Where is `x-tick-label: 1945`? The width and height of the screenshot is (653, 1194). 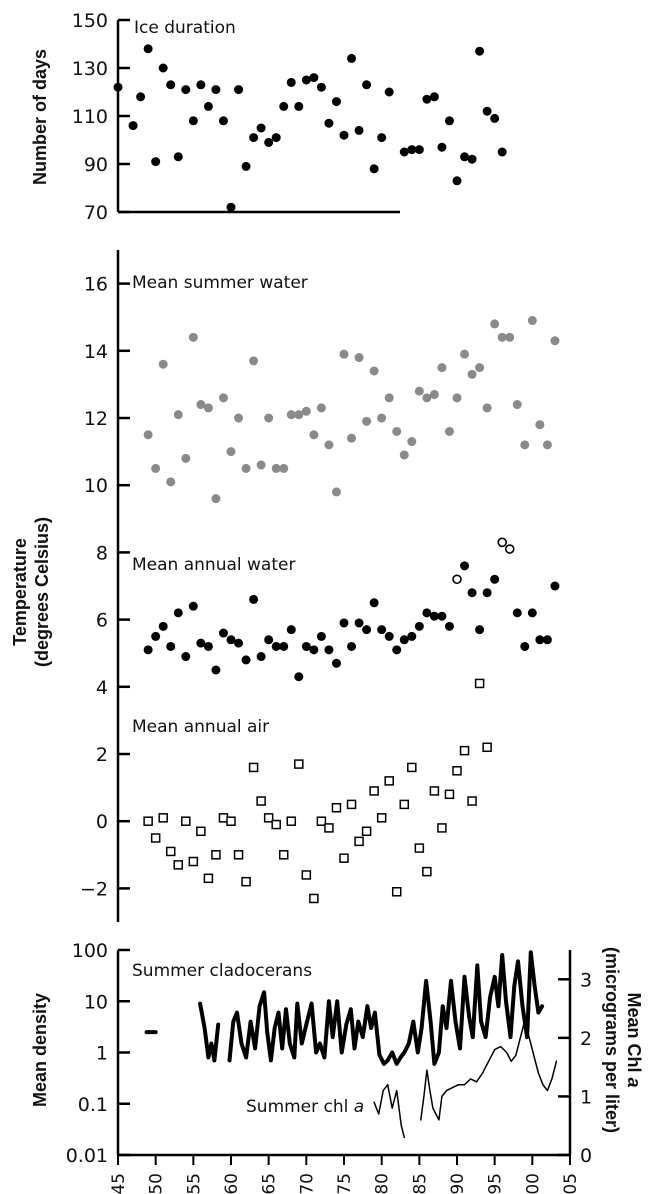 x-tick-label: 1945 is located at coordinates (119, 1183).